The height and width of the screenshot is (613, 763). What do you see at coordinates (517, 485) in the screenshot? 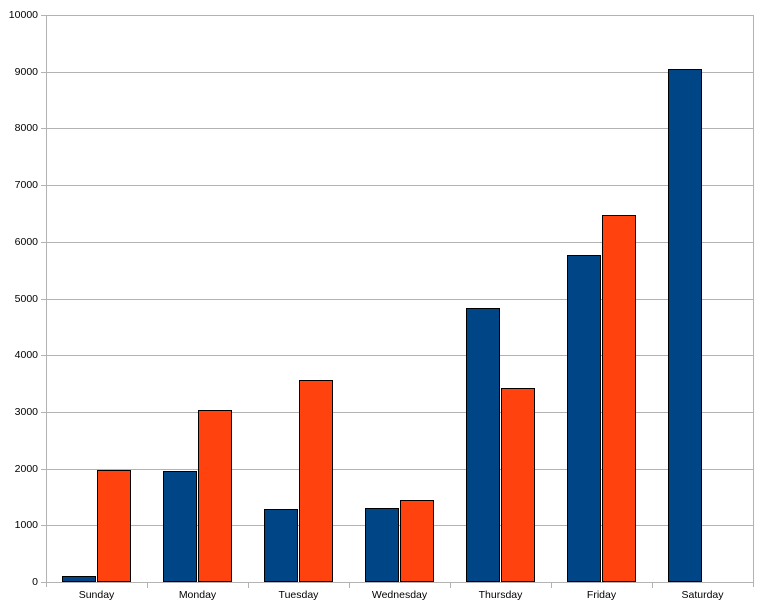
I see `bar-thursday-orange` at bounding box center [517, 485].